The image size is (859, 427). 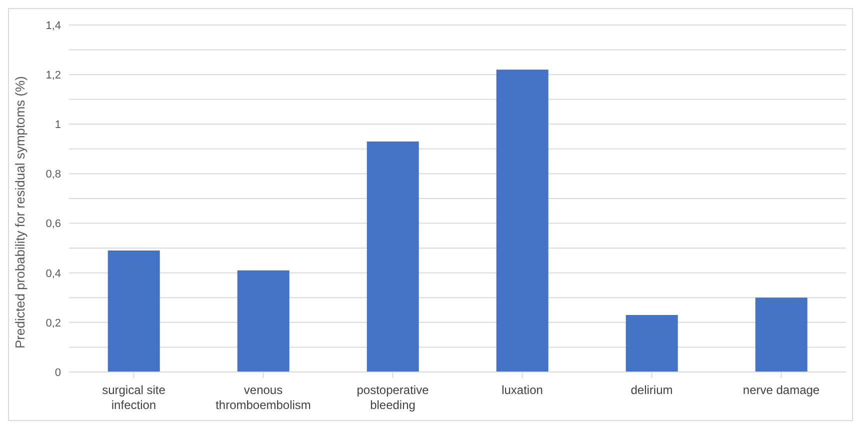 What do you see at coordinates (53, 224) in the screenshot?
I see `y-tick-label: 0,6` at bounding box center [53, 224].